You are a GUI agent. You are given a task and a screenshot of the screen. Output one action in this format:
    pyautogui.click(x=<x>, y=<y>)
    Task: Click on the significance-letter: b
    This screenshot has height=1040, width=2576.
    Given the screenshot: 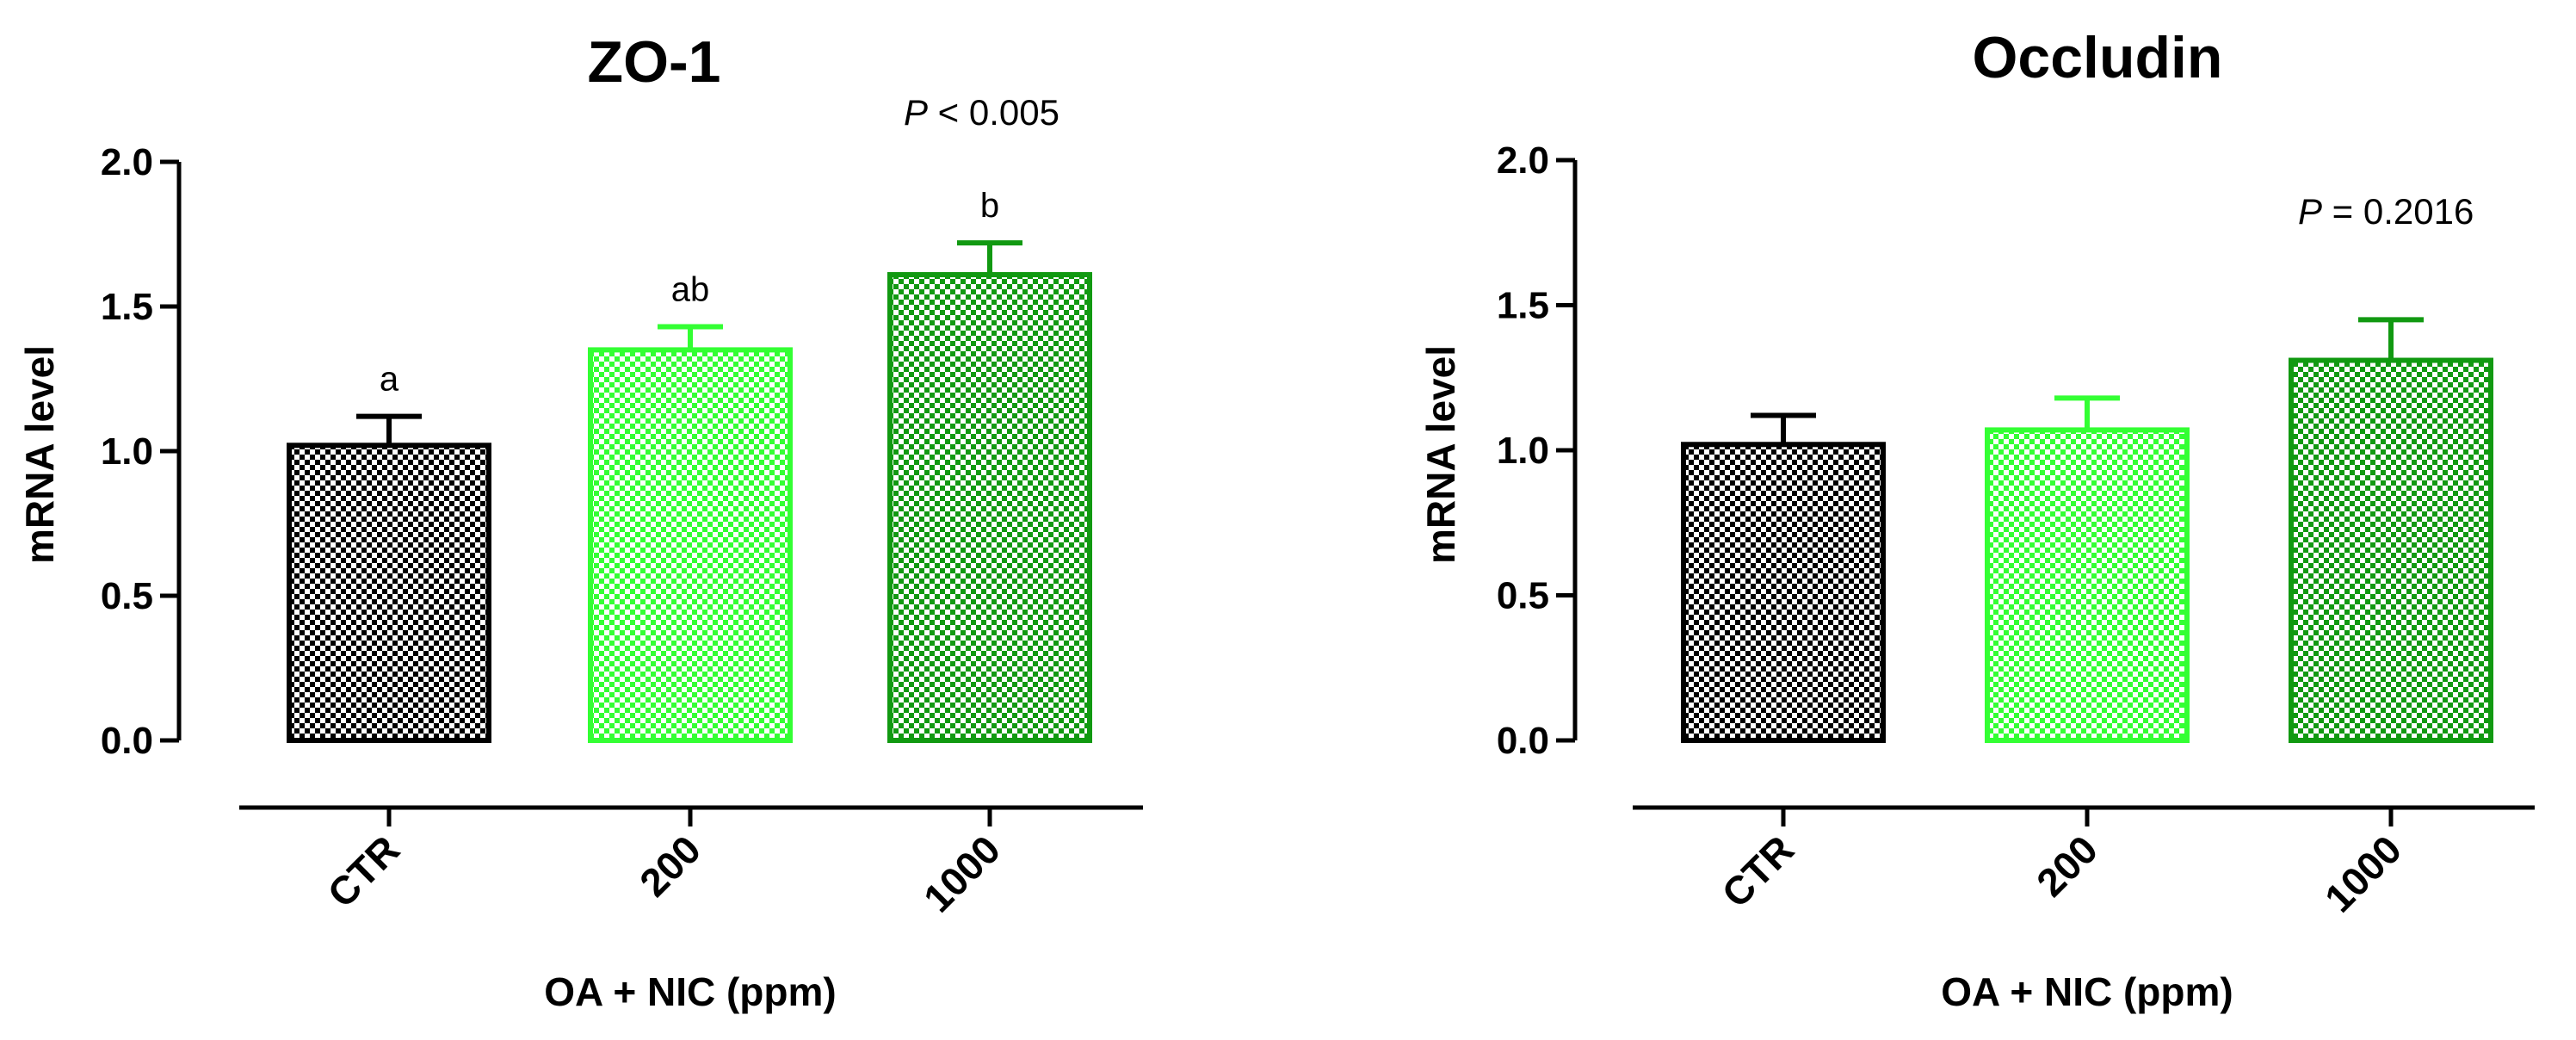 What is the action you would take?
    pyautogui.click(x=989, y=206)
    